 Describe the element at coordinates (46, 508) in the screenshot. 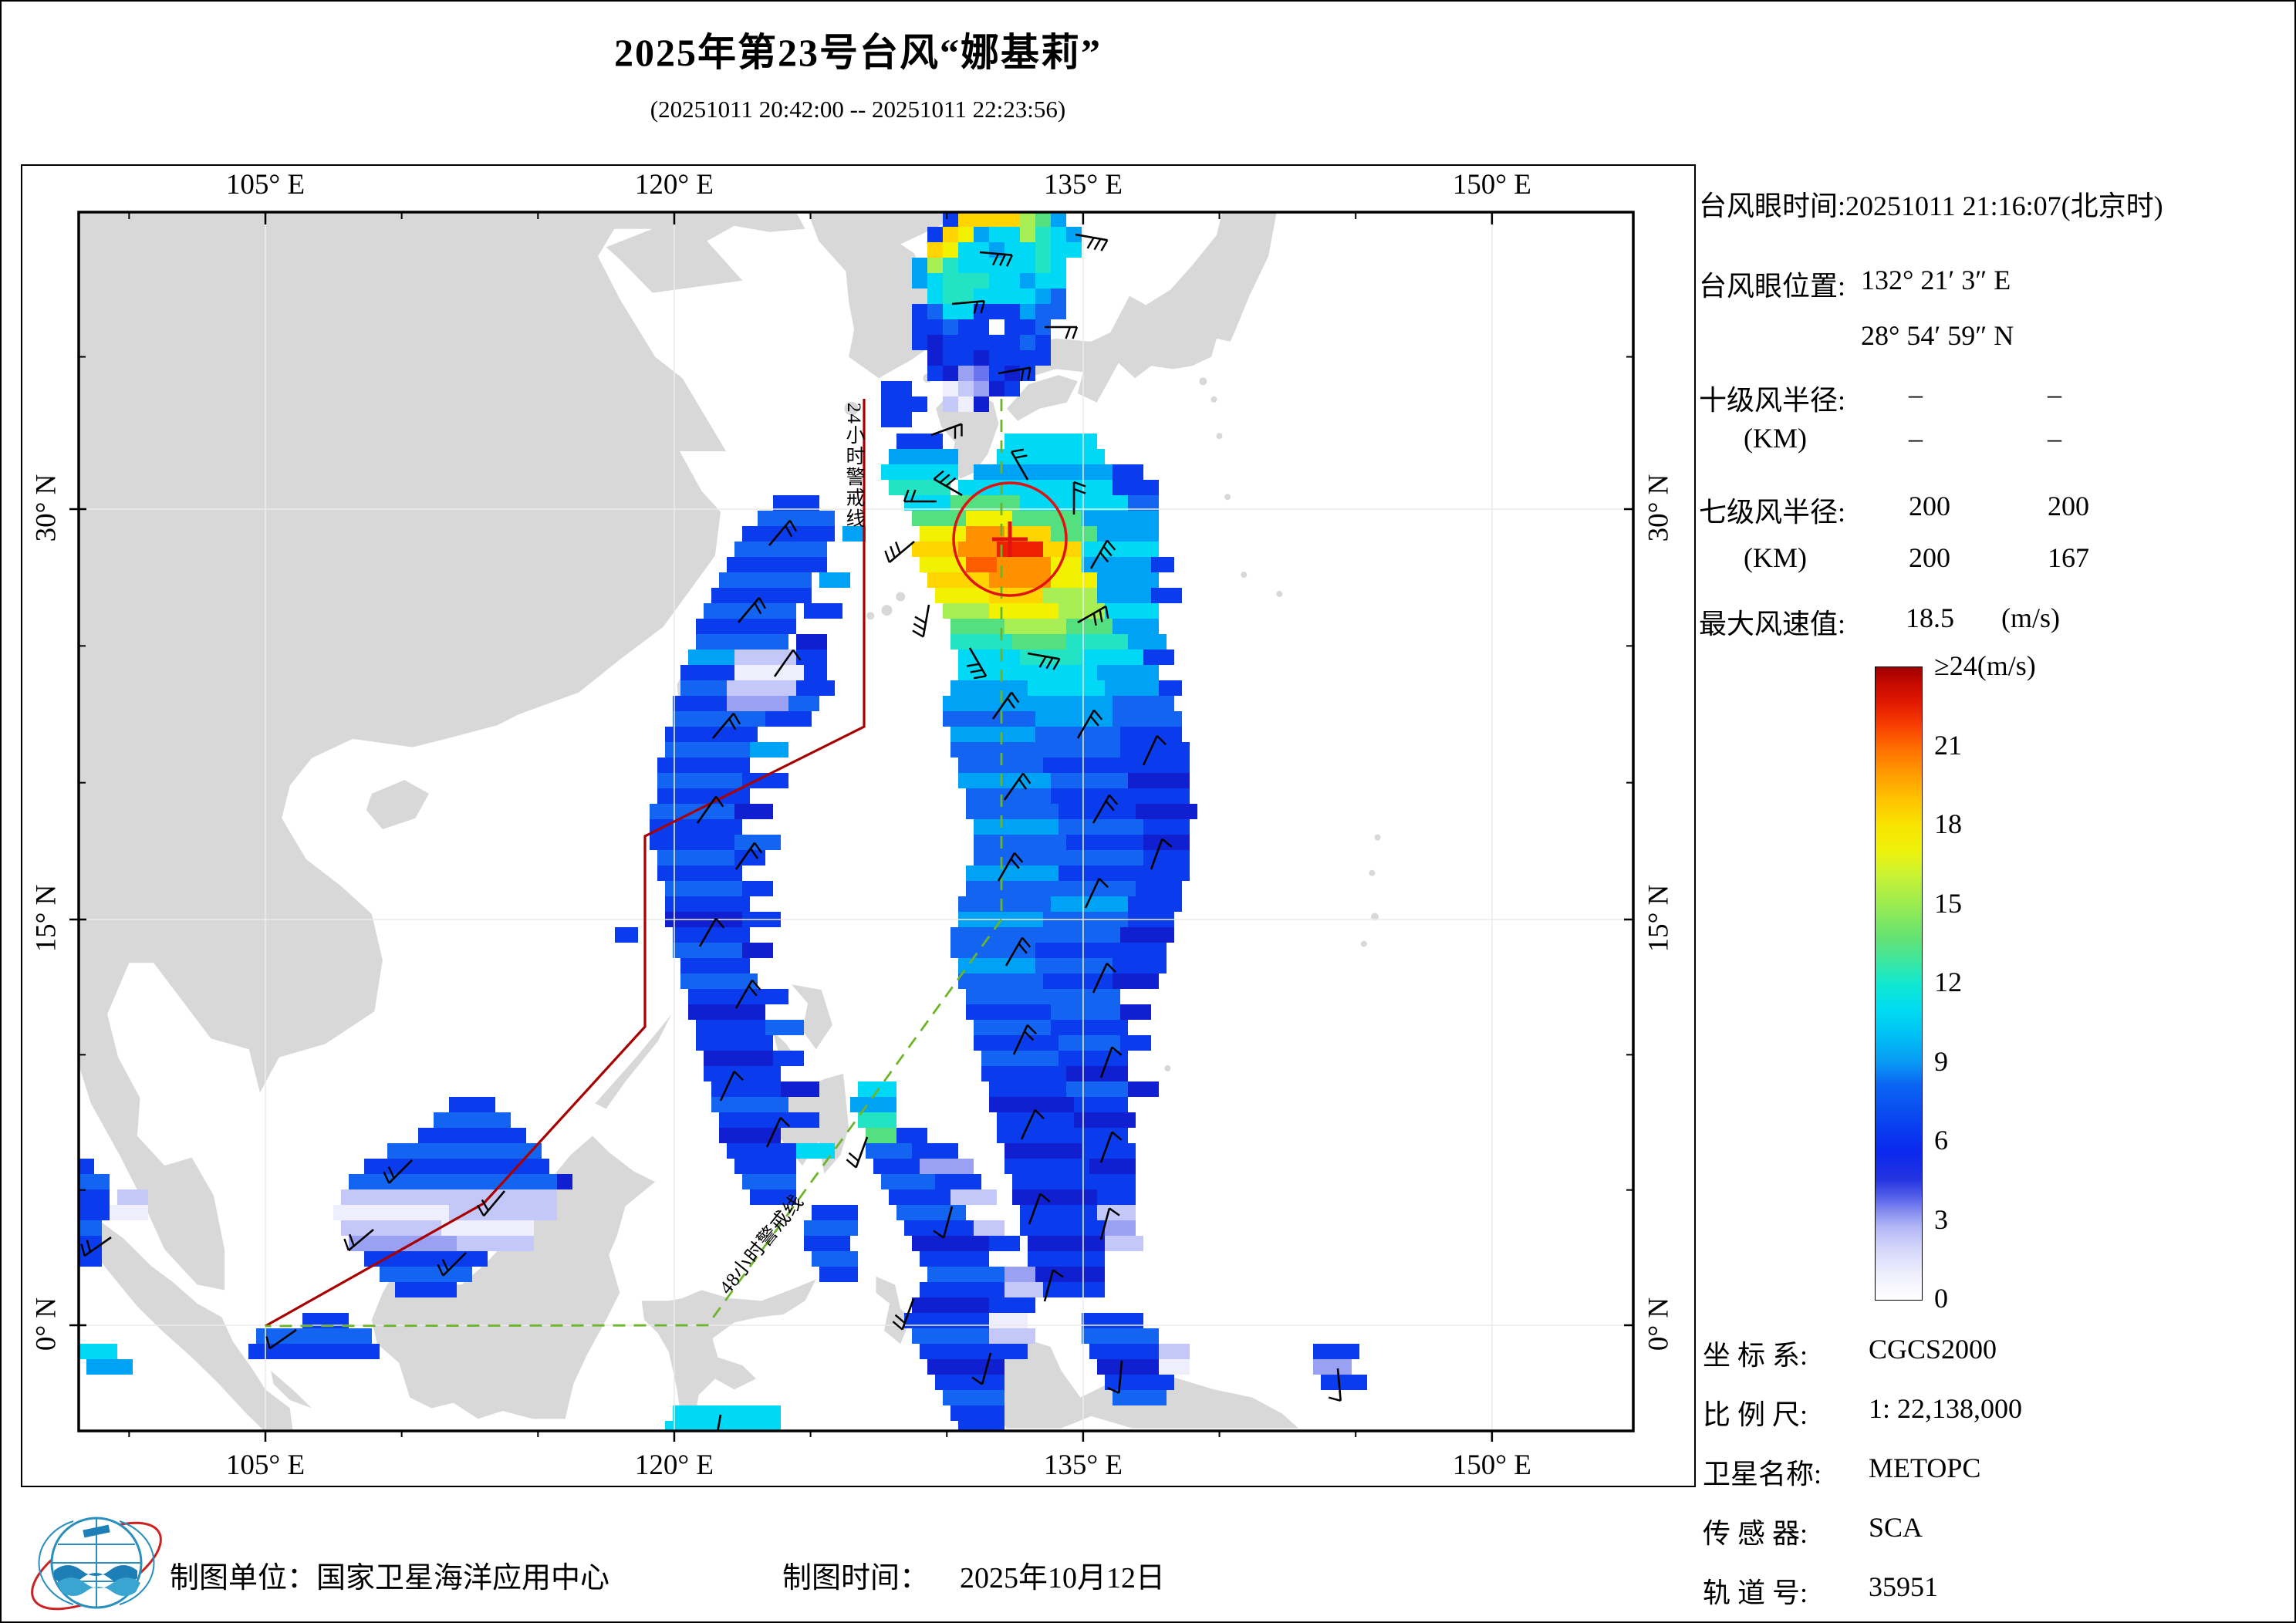

I see `left-axis-label: 30° N` at that location.